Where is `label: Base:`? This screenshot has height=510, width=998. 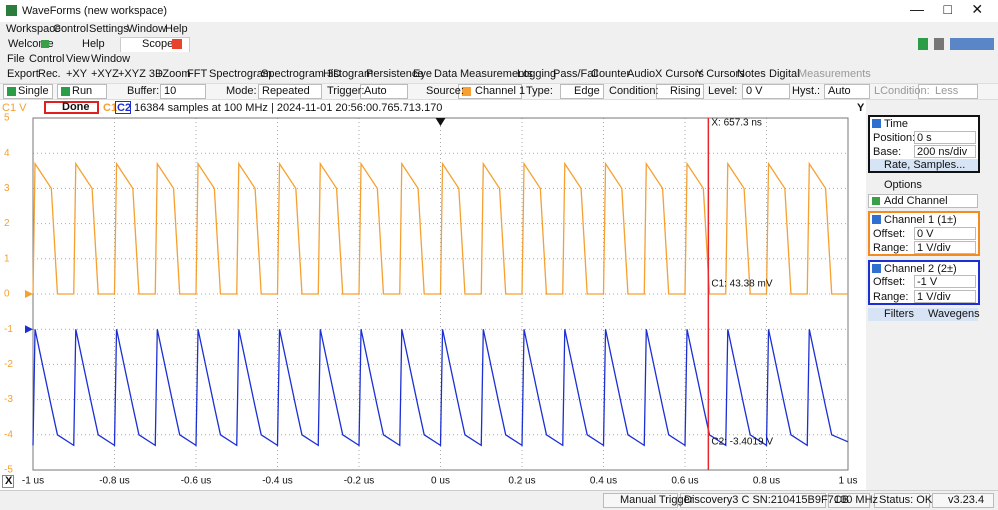
label: Base: is located at coordinates (887, 152).